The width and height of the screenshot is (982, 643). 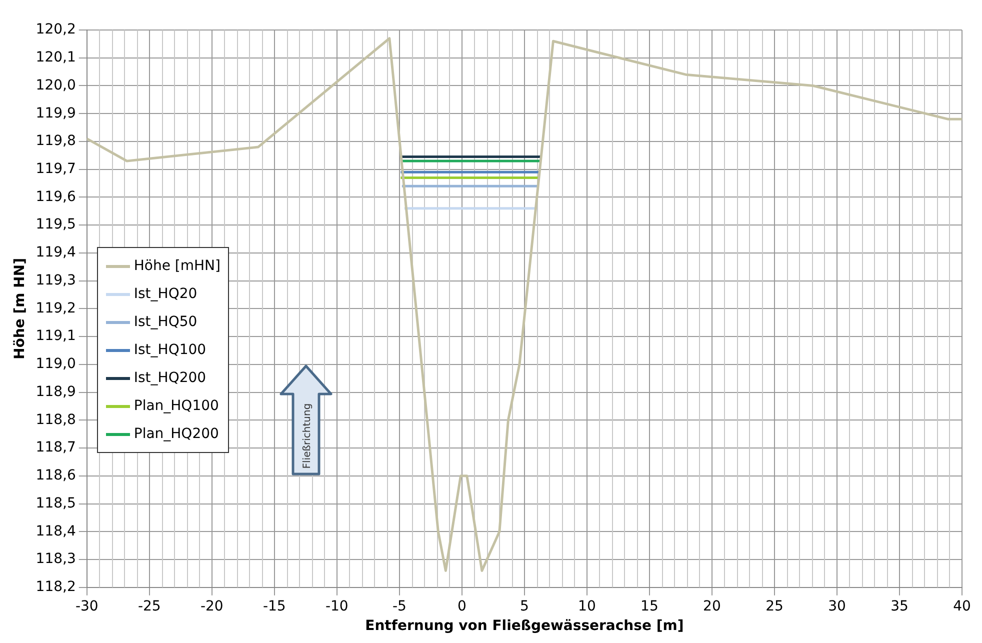 What do you see at coordinates (177, 266) in the screenshot?
I see `legend-label: Höhe [mHN]` at bounding box center [177, 266].